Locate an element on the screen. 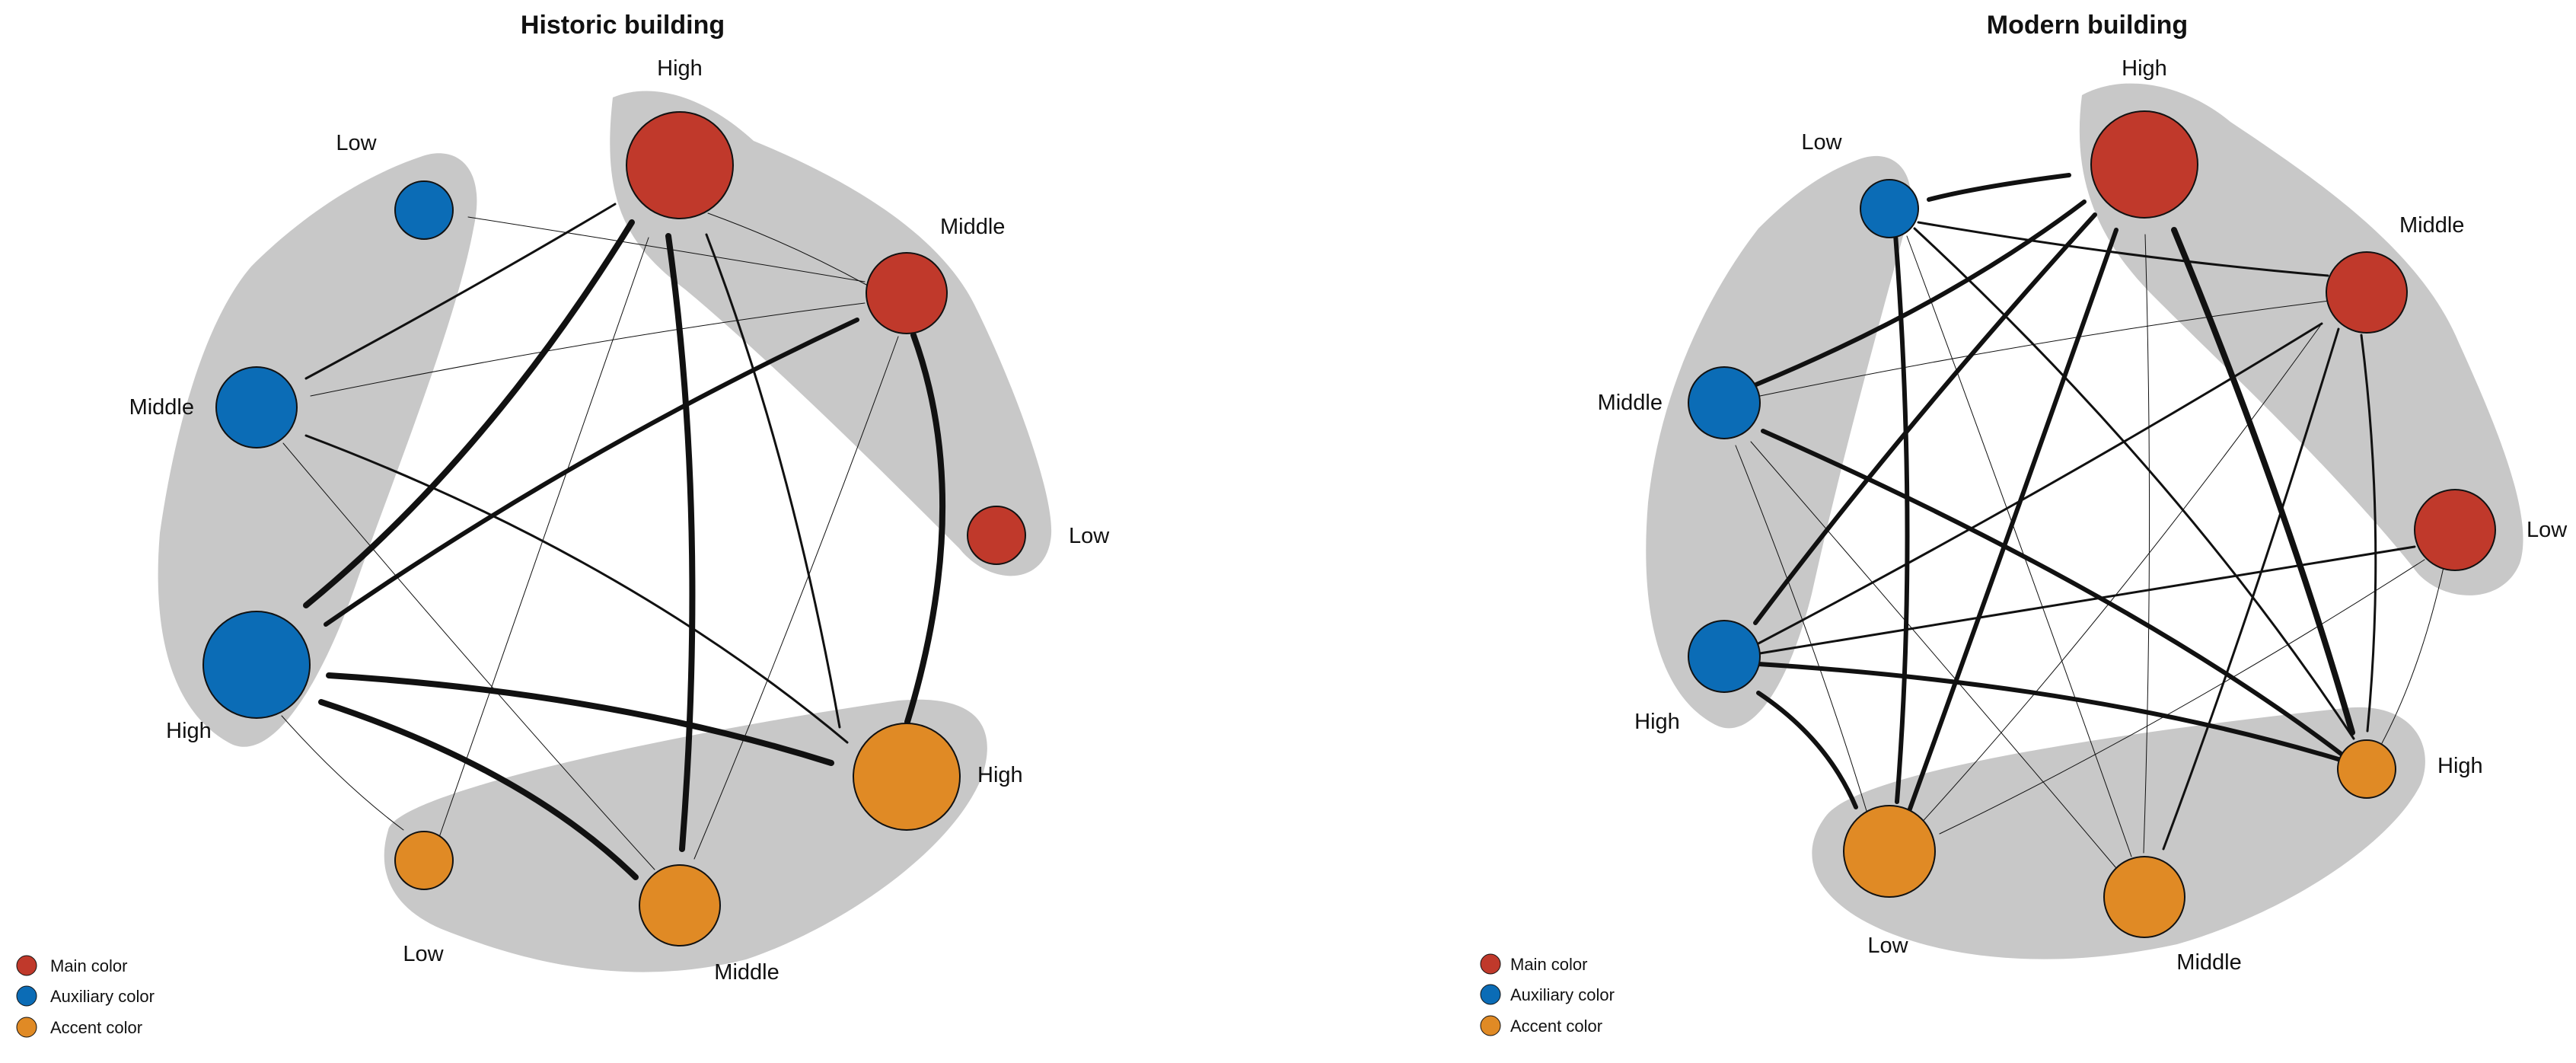 This screenshot has height=1063, width=2576. panel-title: Historic building is located at coordinates (623, 25).